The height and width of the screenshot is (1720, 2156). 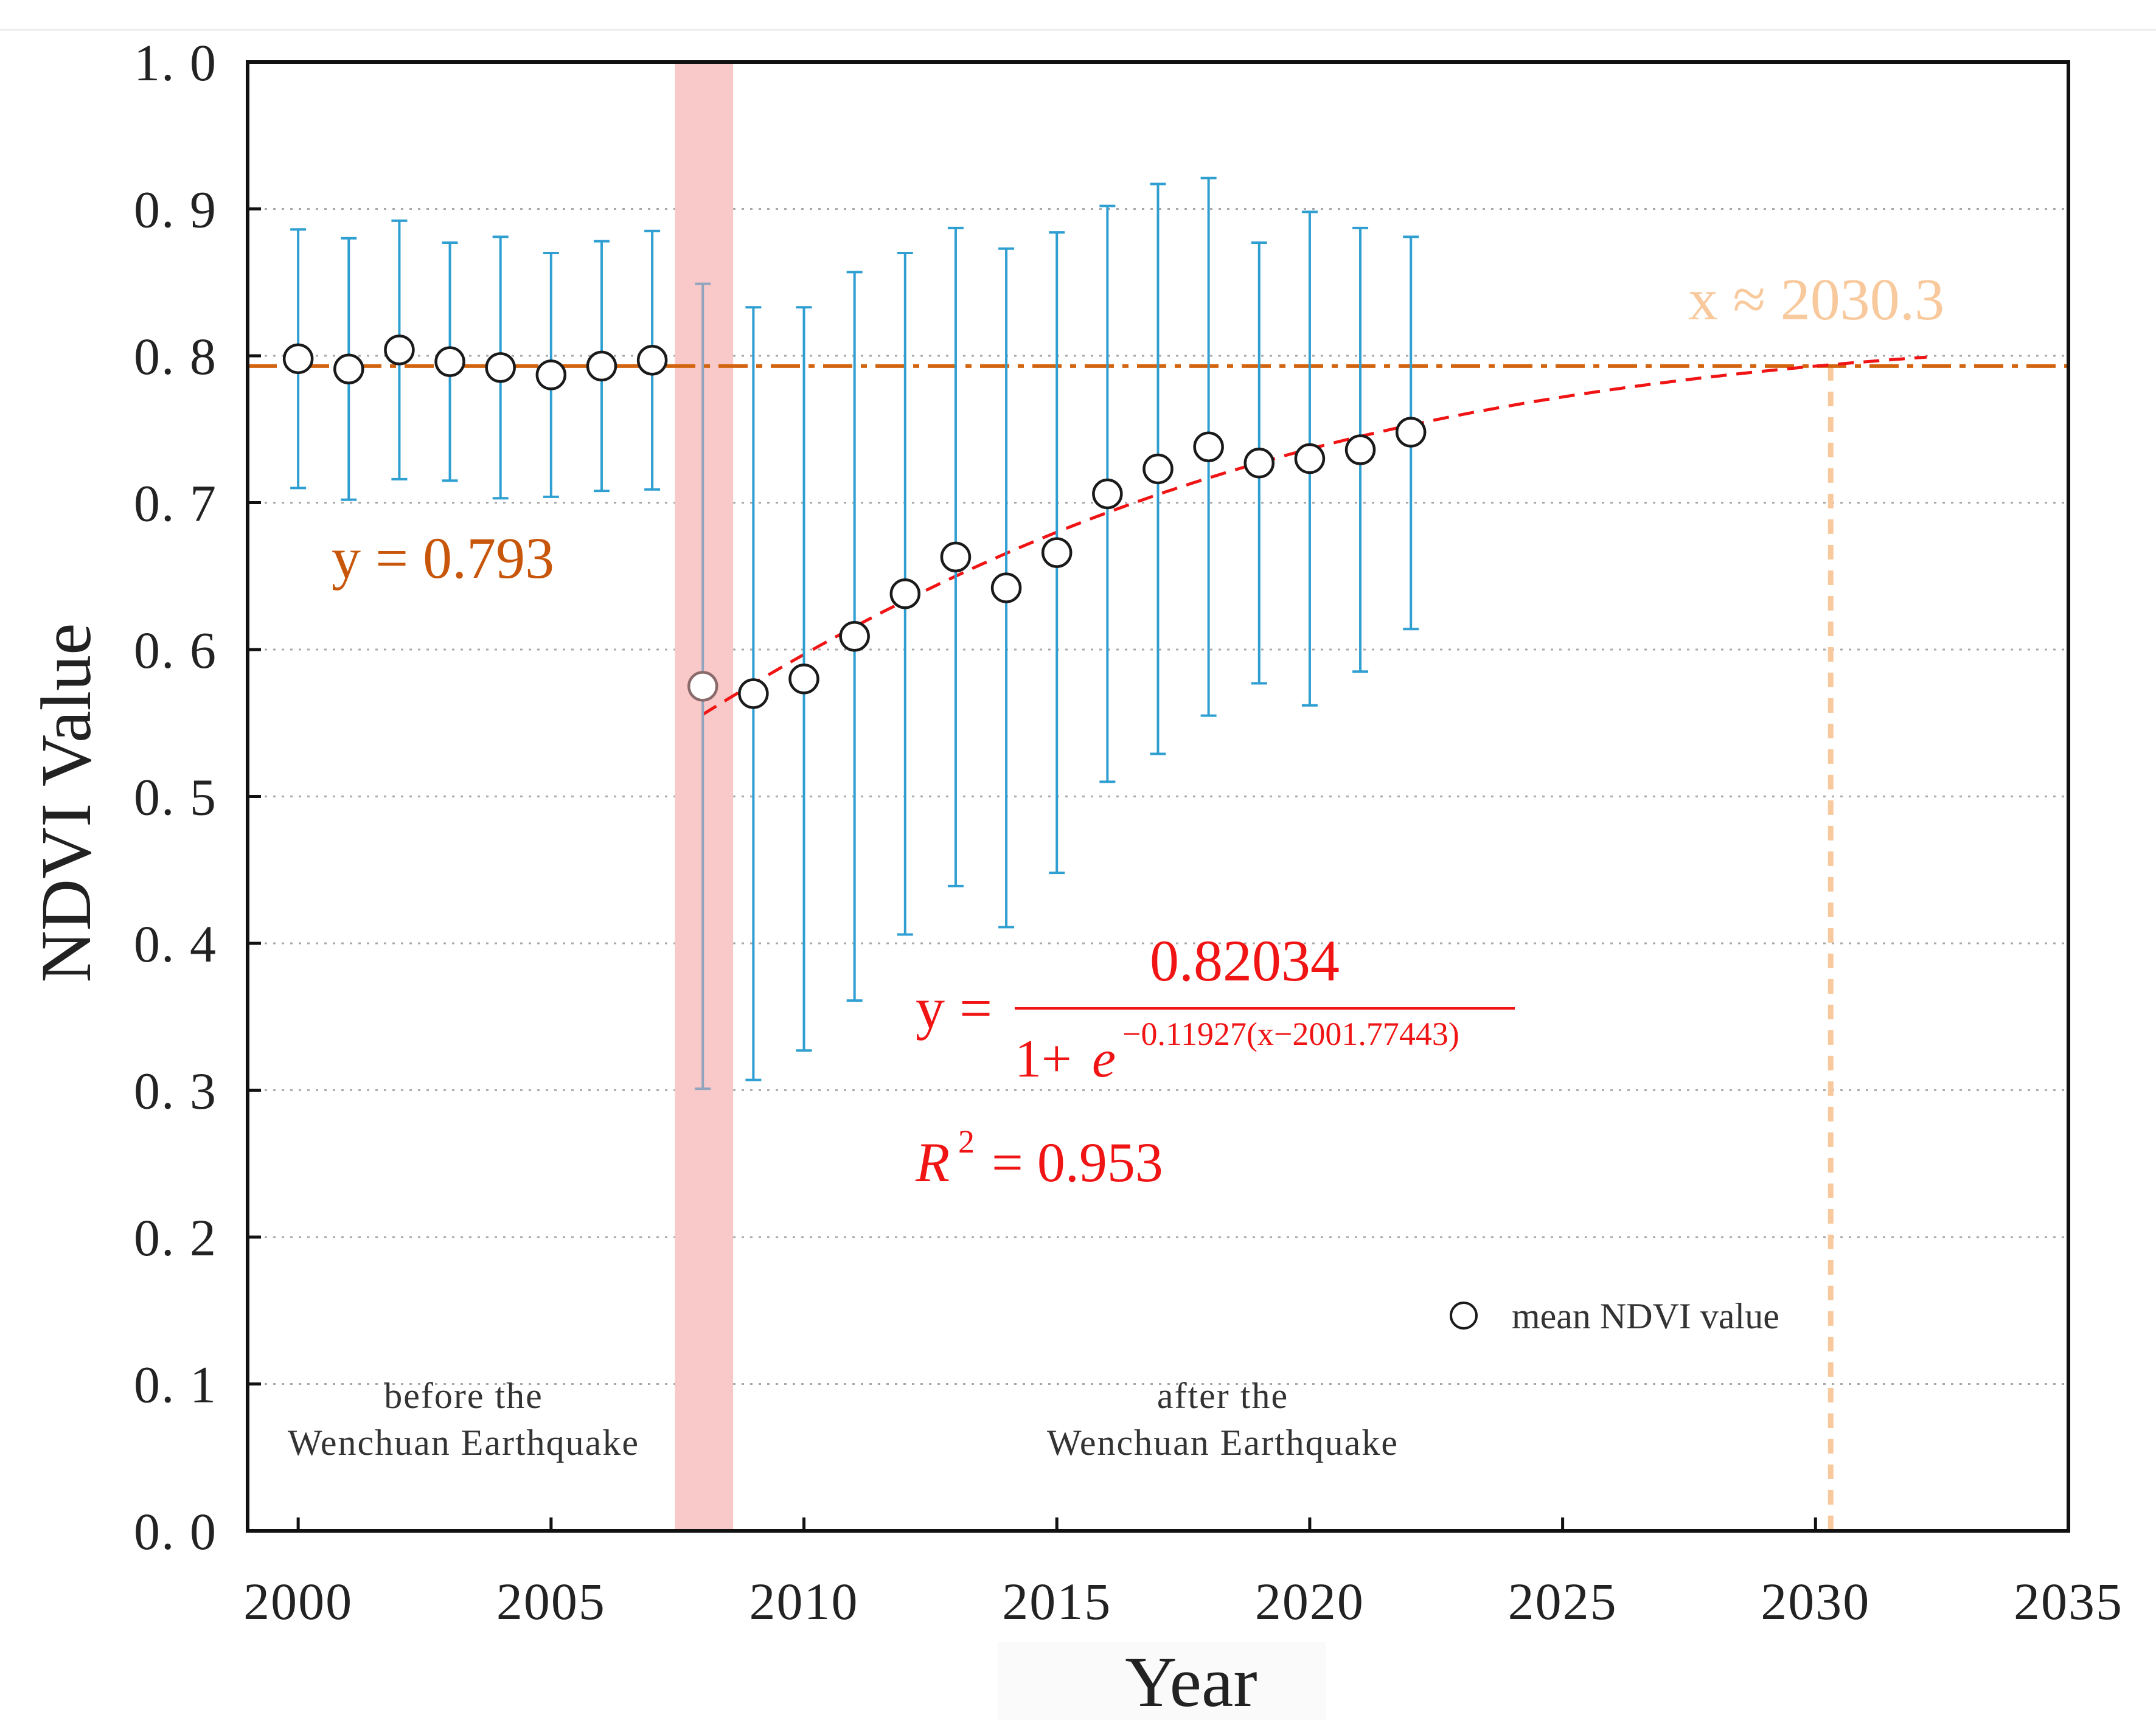 I want to click on data-point-2008, so click(x=703, y=686).